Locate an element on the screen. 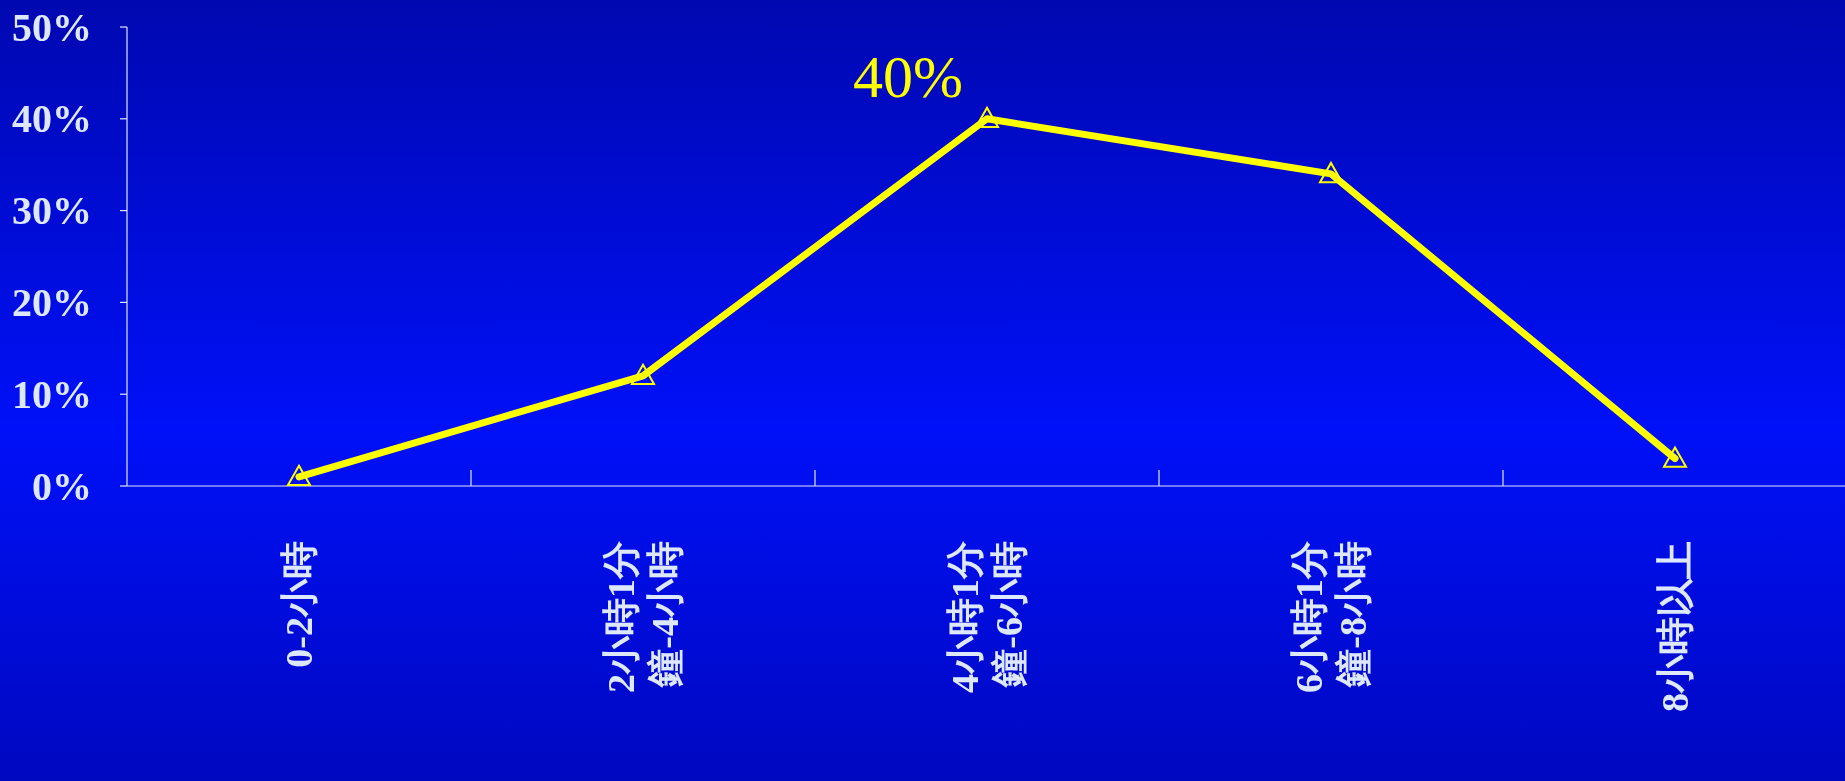 This screenshot has width=1845, height=781. x-tick-label: 2小時1分鐘-4小時 is located at coordinates (643, 617).